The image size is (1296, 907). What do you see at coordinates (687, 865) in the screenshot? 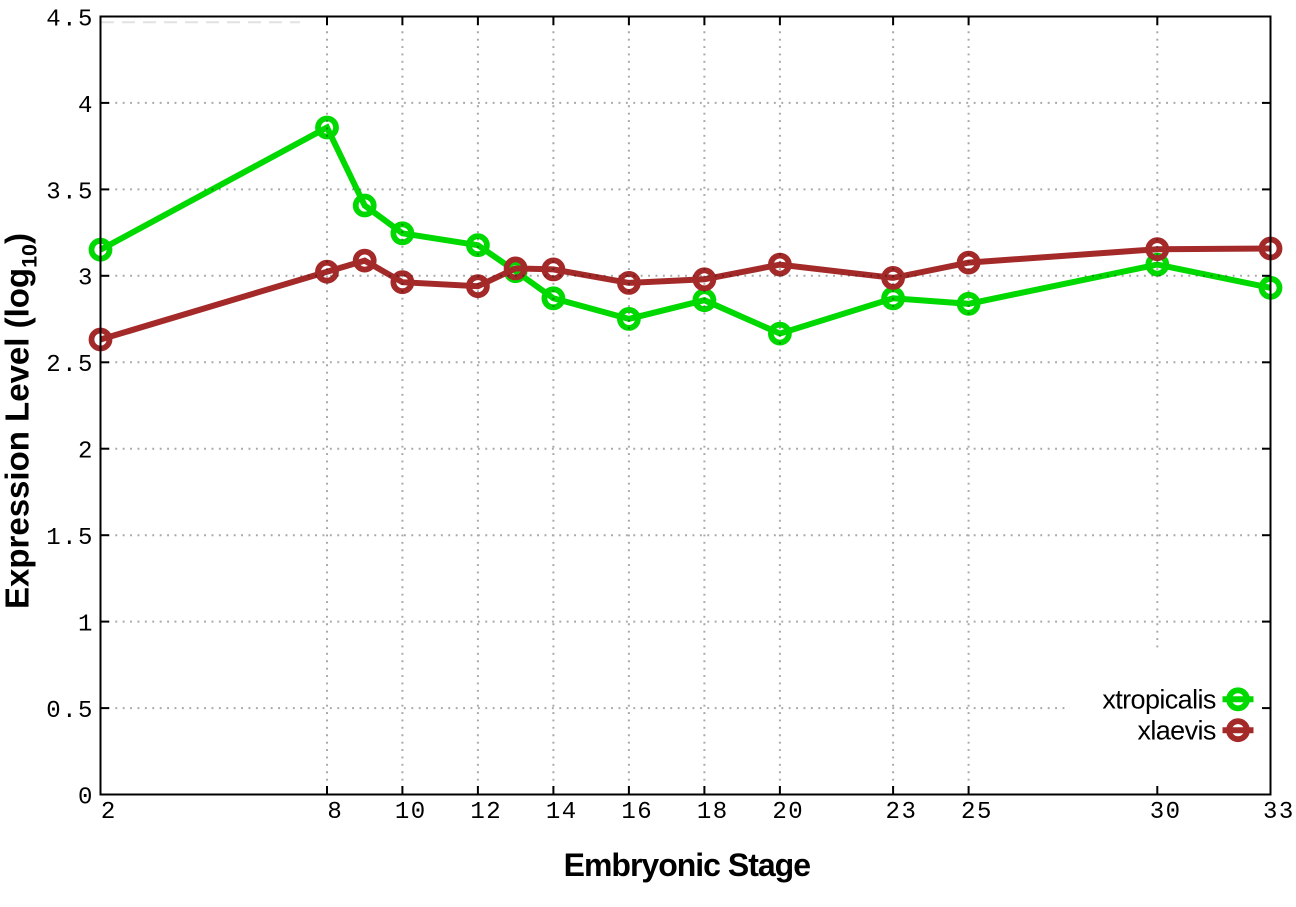
I see `svg-text: Embryonic Stage` at bounding box center [687, 865].